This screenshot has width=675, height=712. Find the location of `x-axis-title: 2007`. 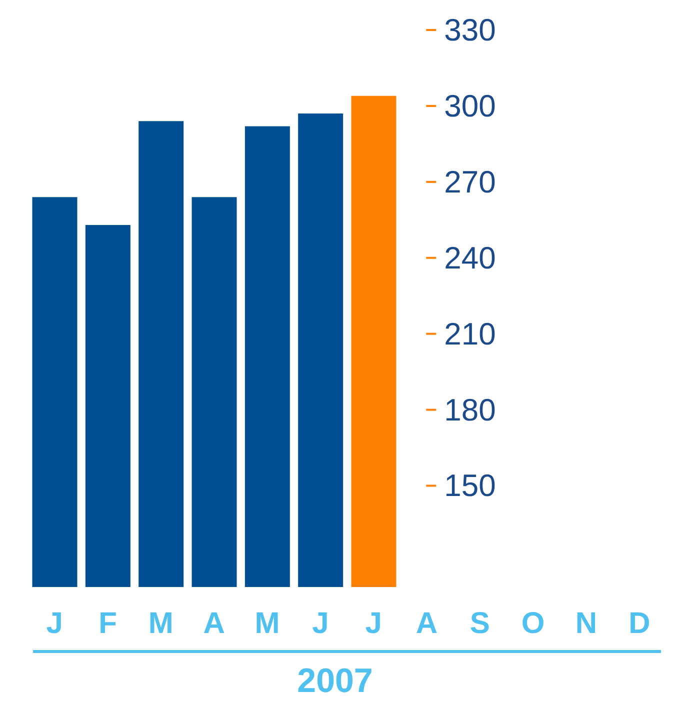

x-axis-title: 2007 is located at coordinates (335, 681).